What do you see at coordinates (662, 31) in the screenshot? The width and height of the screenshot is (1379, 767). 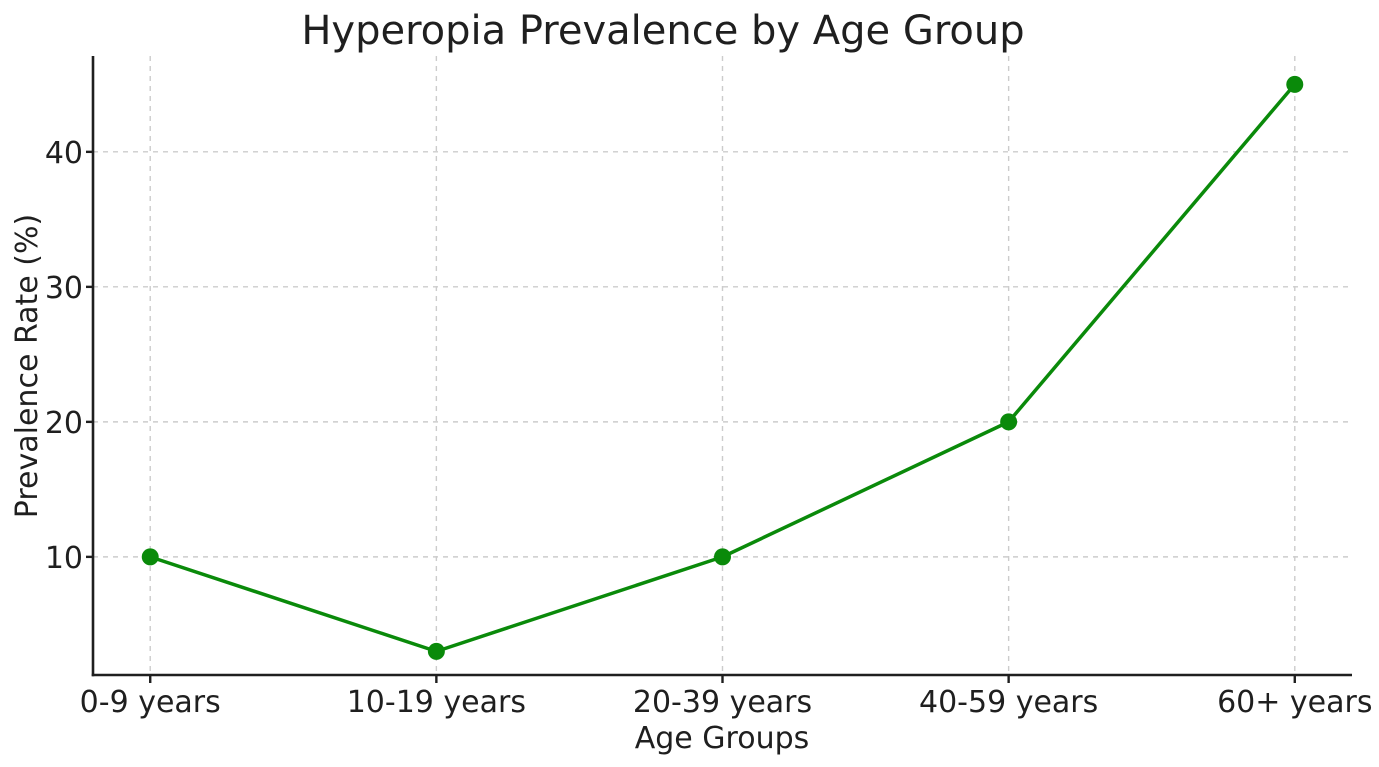 I see `chart-title: Hyperopia Prevalence by Age Group` at bounding box center [662, 31].